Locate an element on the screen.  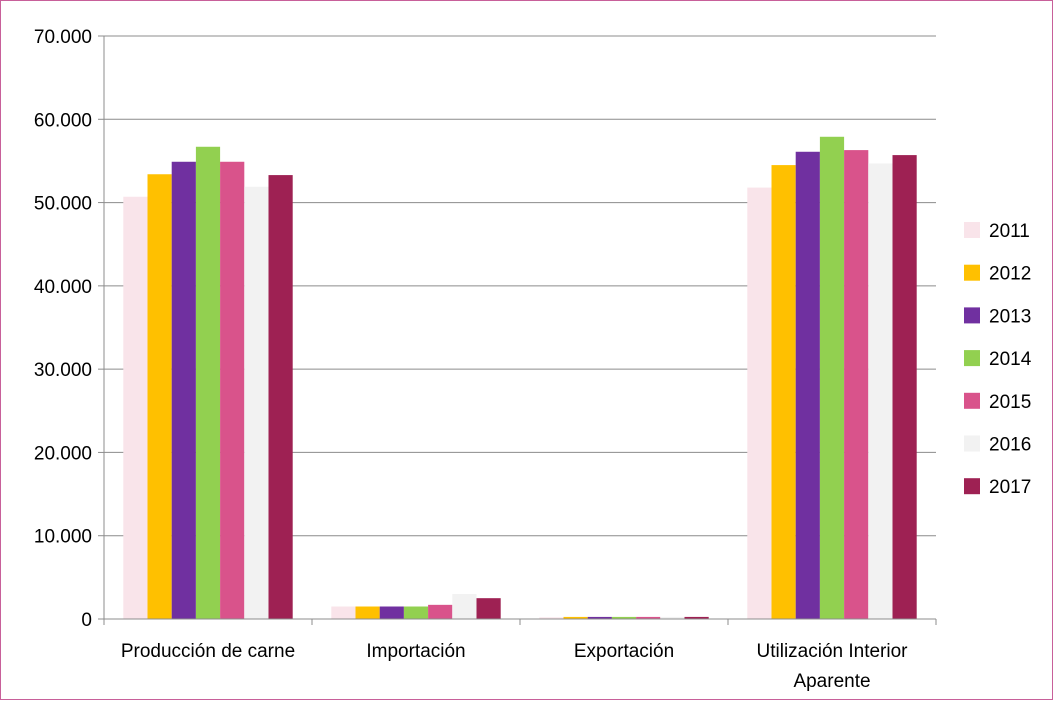
legend-swatch-2015 is located at coordinates (972, 400).